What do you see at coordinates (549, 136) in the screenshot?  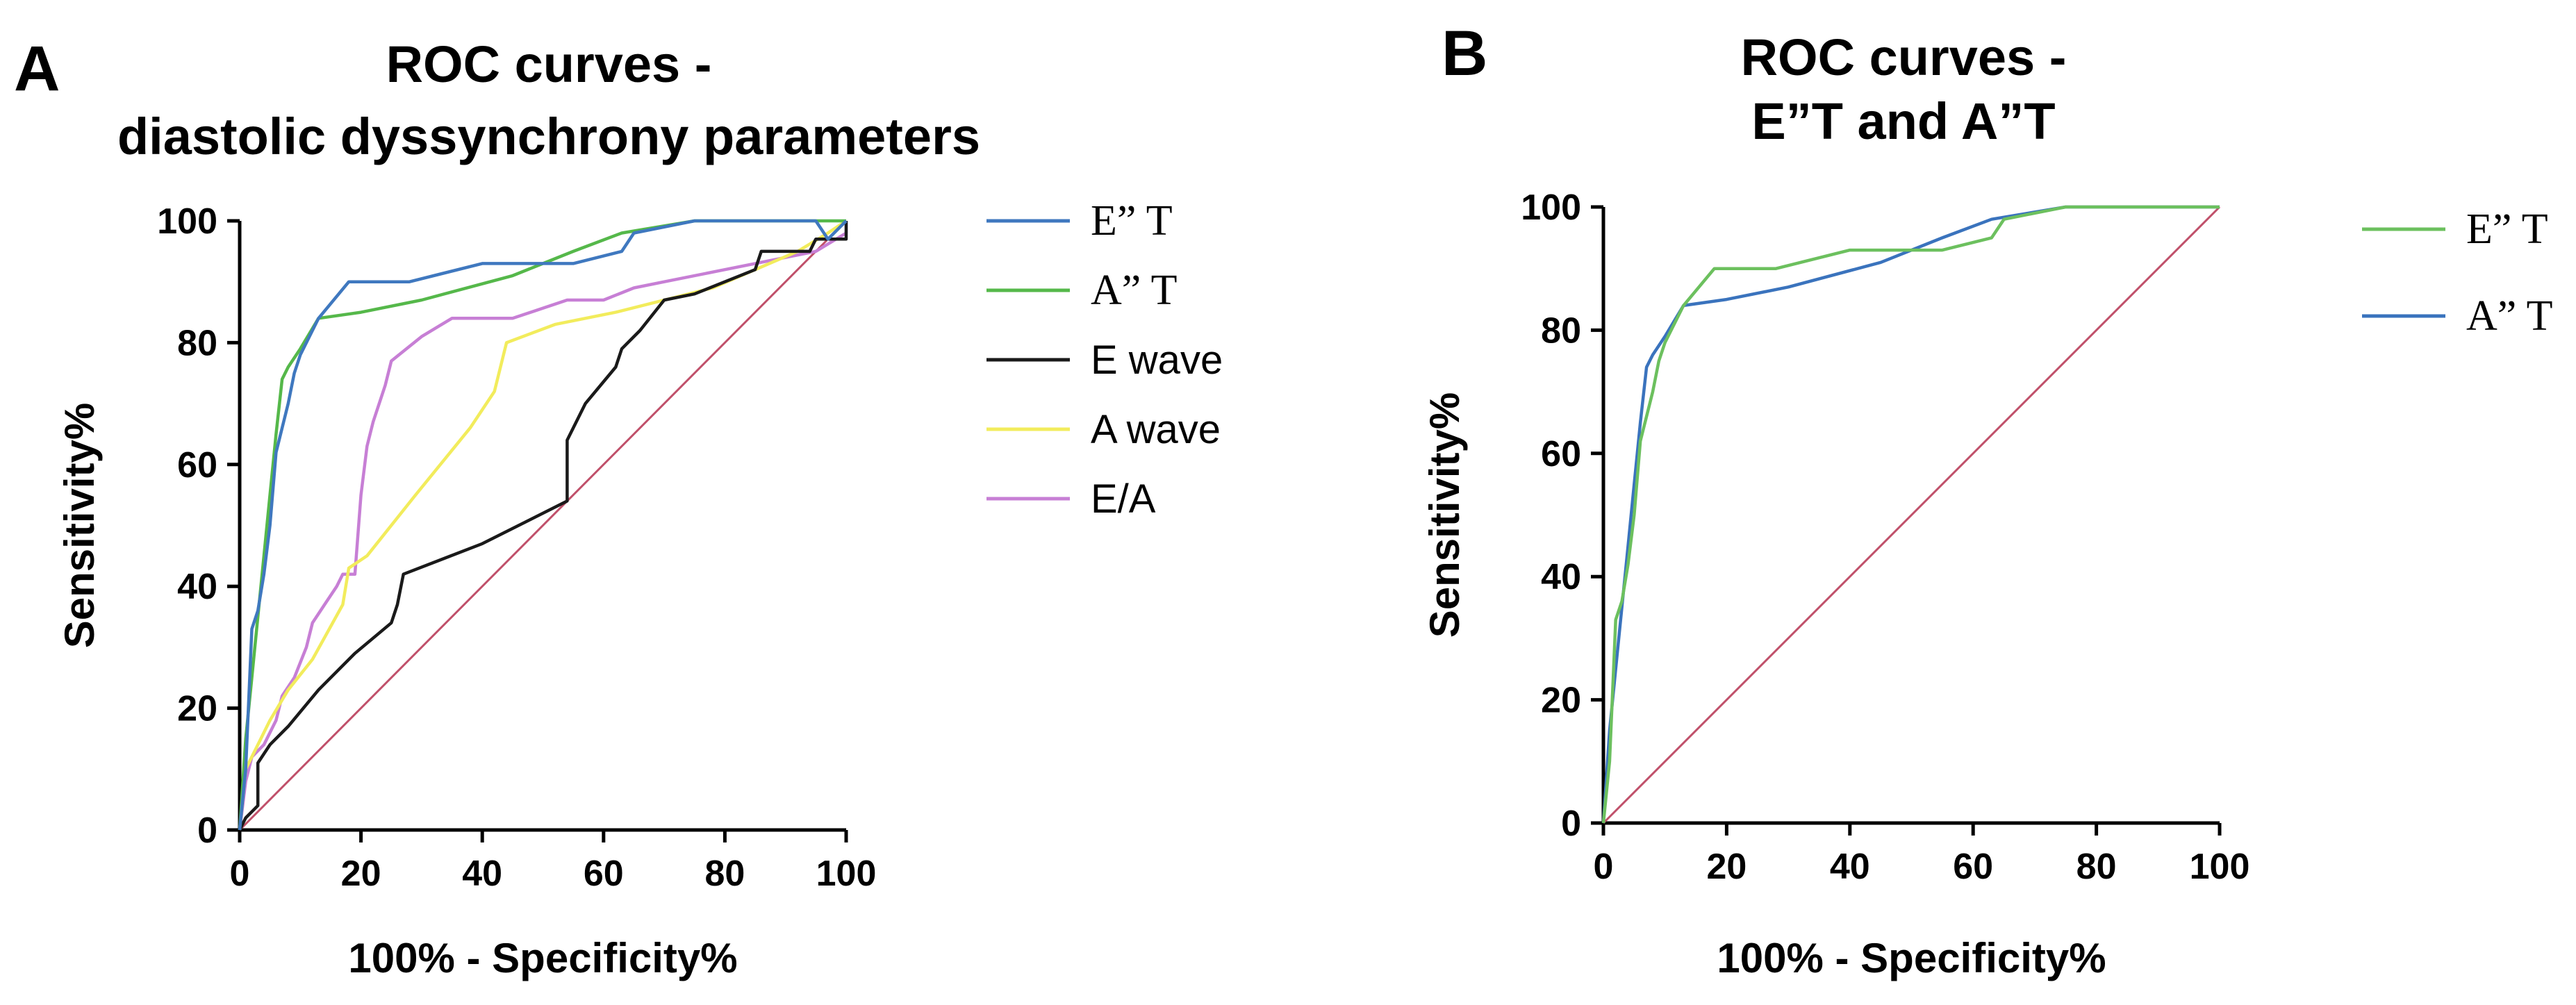 I see `chart-title-line: diastolic dyssynchrony parameters` at bounding box center [549, 136].